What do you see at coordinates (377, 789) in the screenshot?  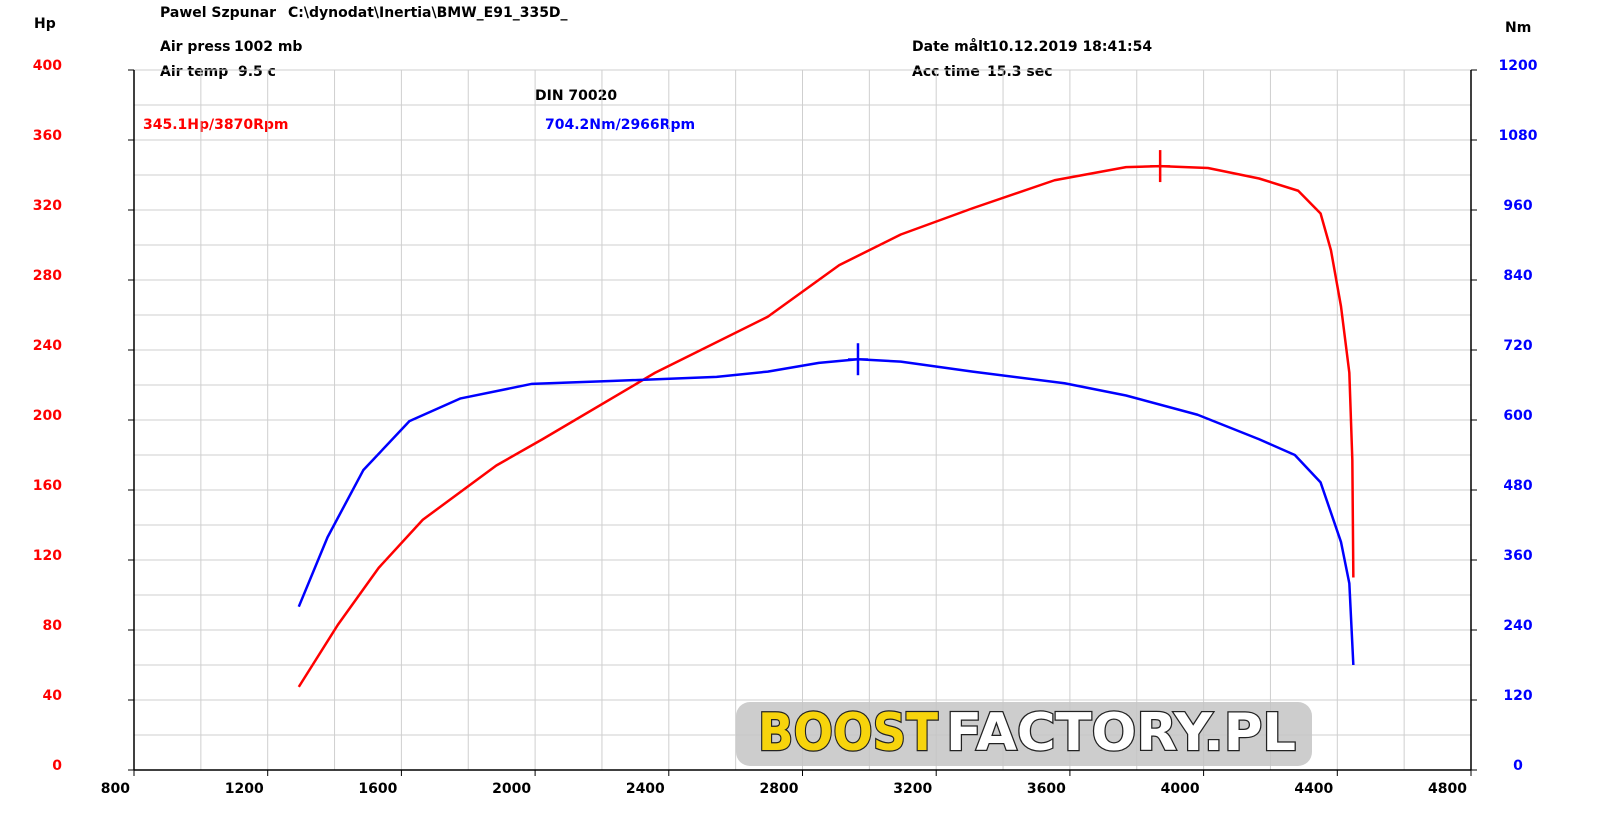 I see `x-tick-label: 1600` at bounding box center [377, 789].